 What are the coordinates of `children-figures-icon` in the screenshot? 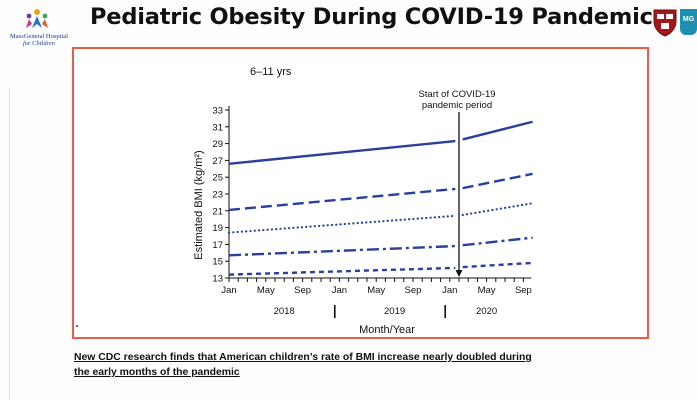 It's located at (37, 18).